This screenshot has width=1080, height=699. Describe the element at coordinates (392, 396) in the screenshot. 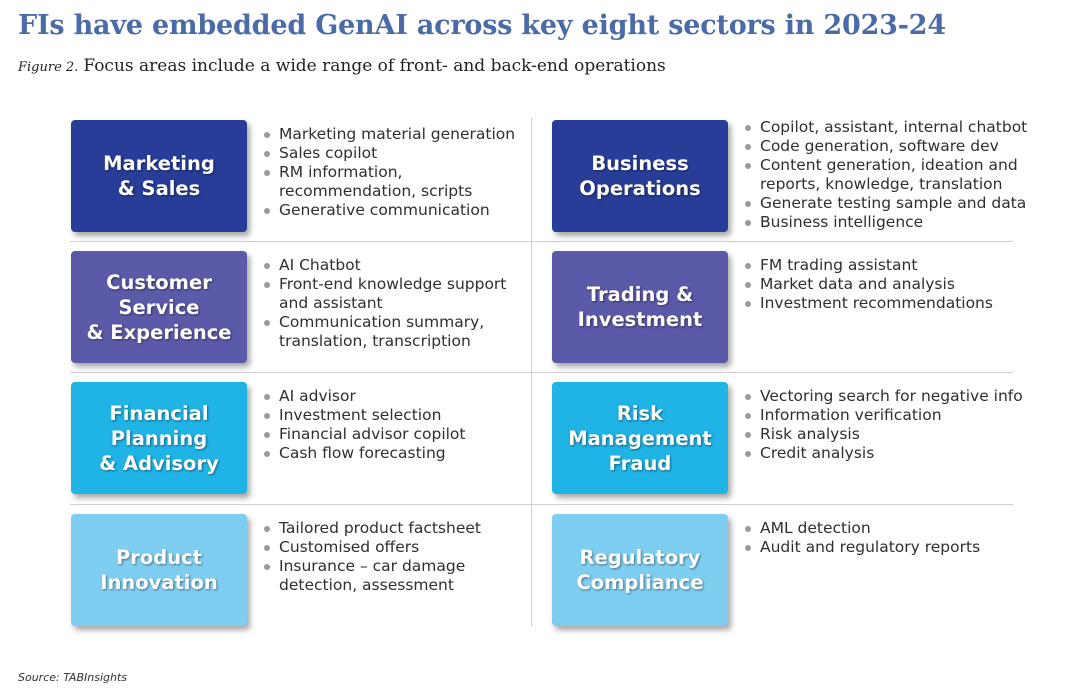

I see `list-item: AI advisor` at that location.